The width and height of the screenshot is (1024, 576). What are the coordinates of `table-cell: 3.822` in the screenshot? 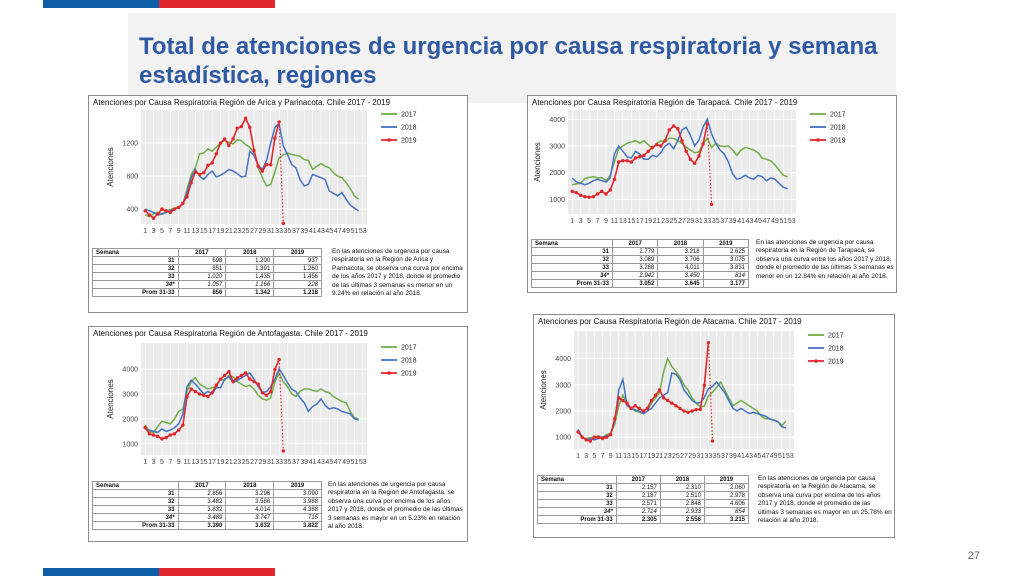 It's located at (297, 525).